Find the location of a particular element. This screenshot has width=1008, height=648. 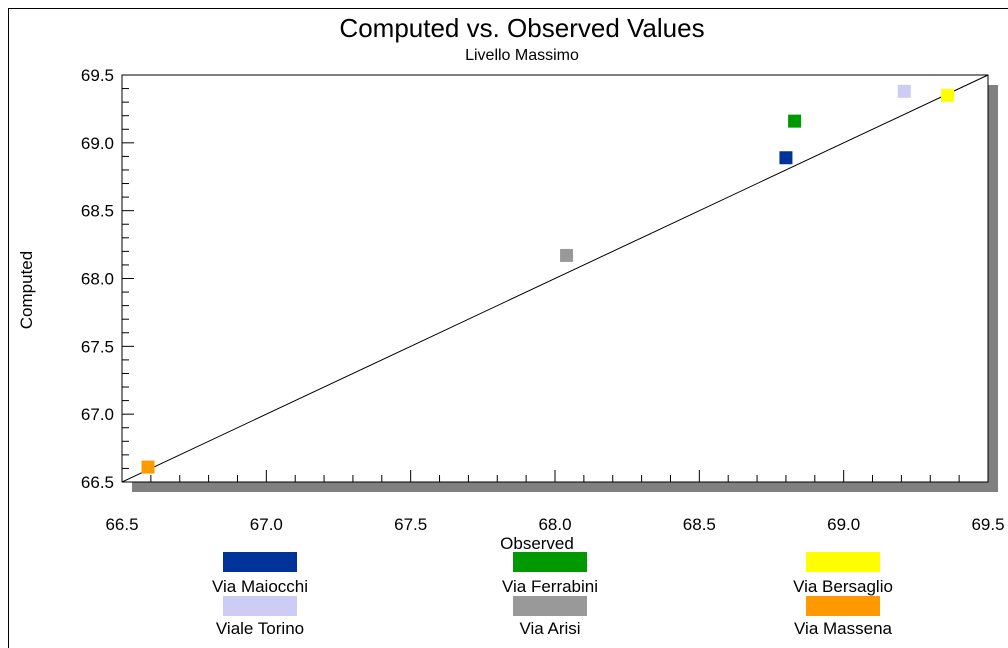

y-tick-label: 69.0 is located at coordinates (97, 143).